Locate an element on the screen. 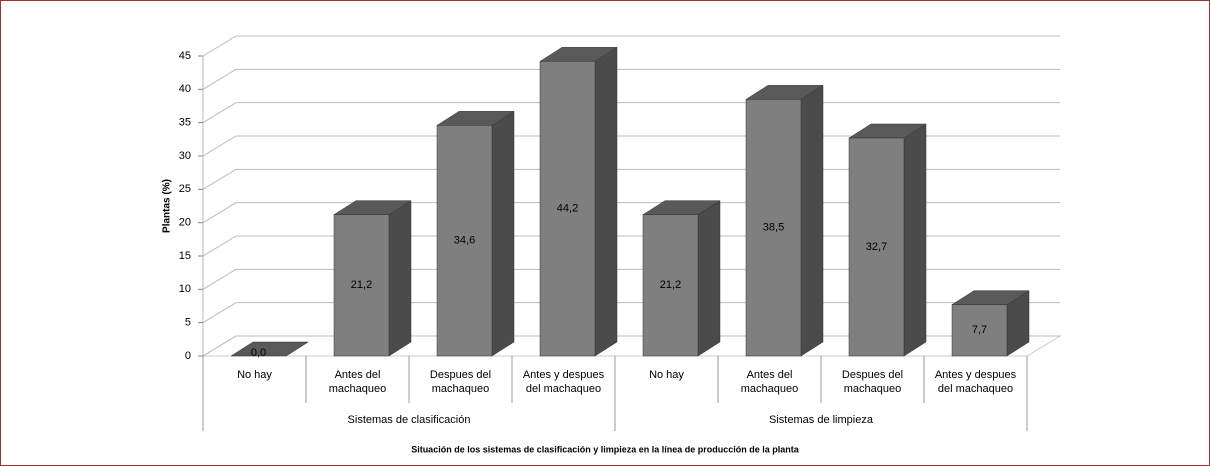 This screenshot has width=1210, height=466. value-label: 38,5 is located at coordinates (773, 228).